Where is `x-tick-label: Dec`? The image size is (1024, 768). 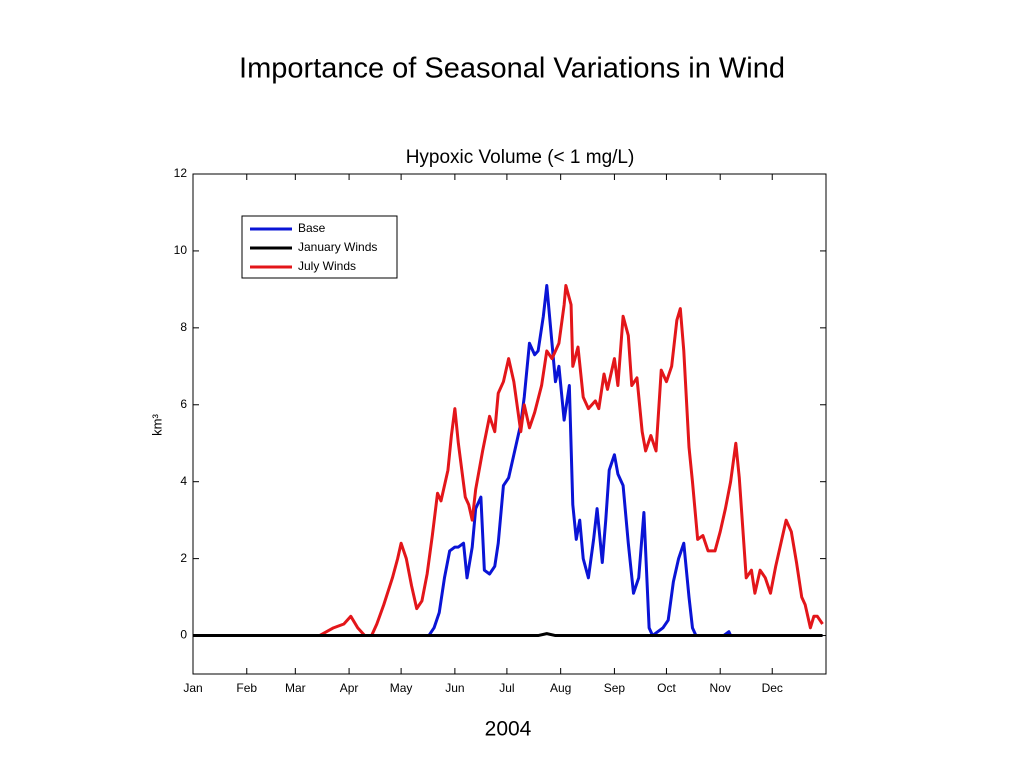
x-tick-label: Dec is located at coordinates (772, 688).